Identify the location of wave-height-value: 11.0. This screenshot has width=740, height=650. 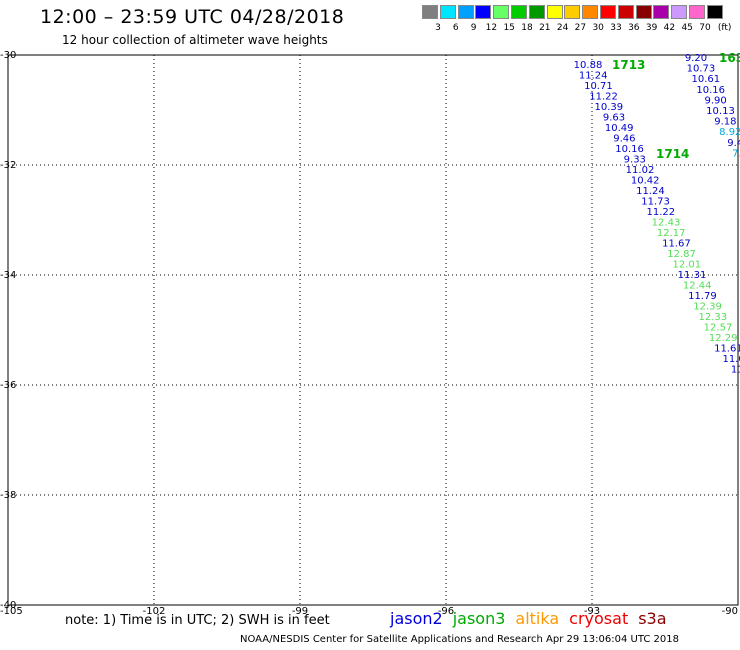
(731, 359).